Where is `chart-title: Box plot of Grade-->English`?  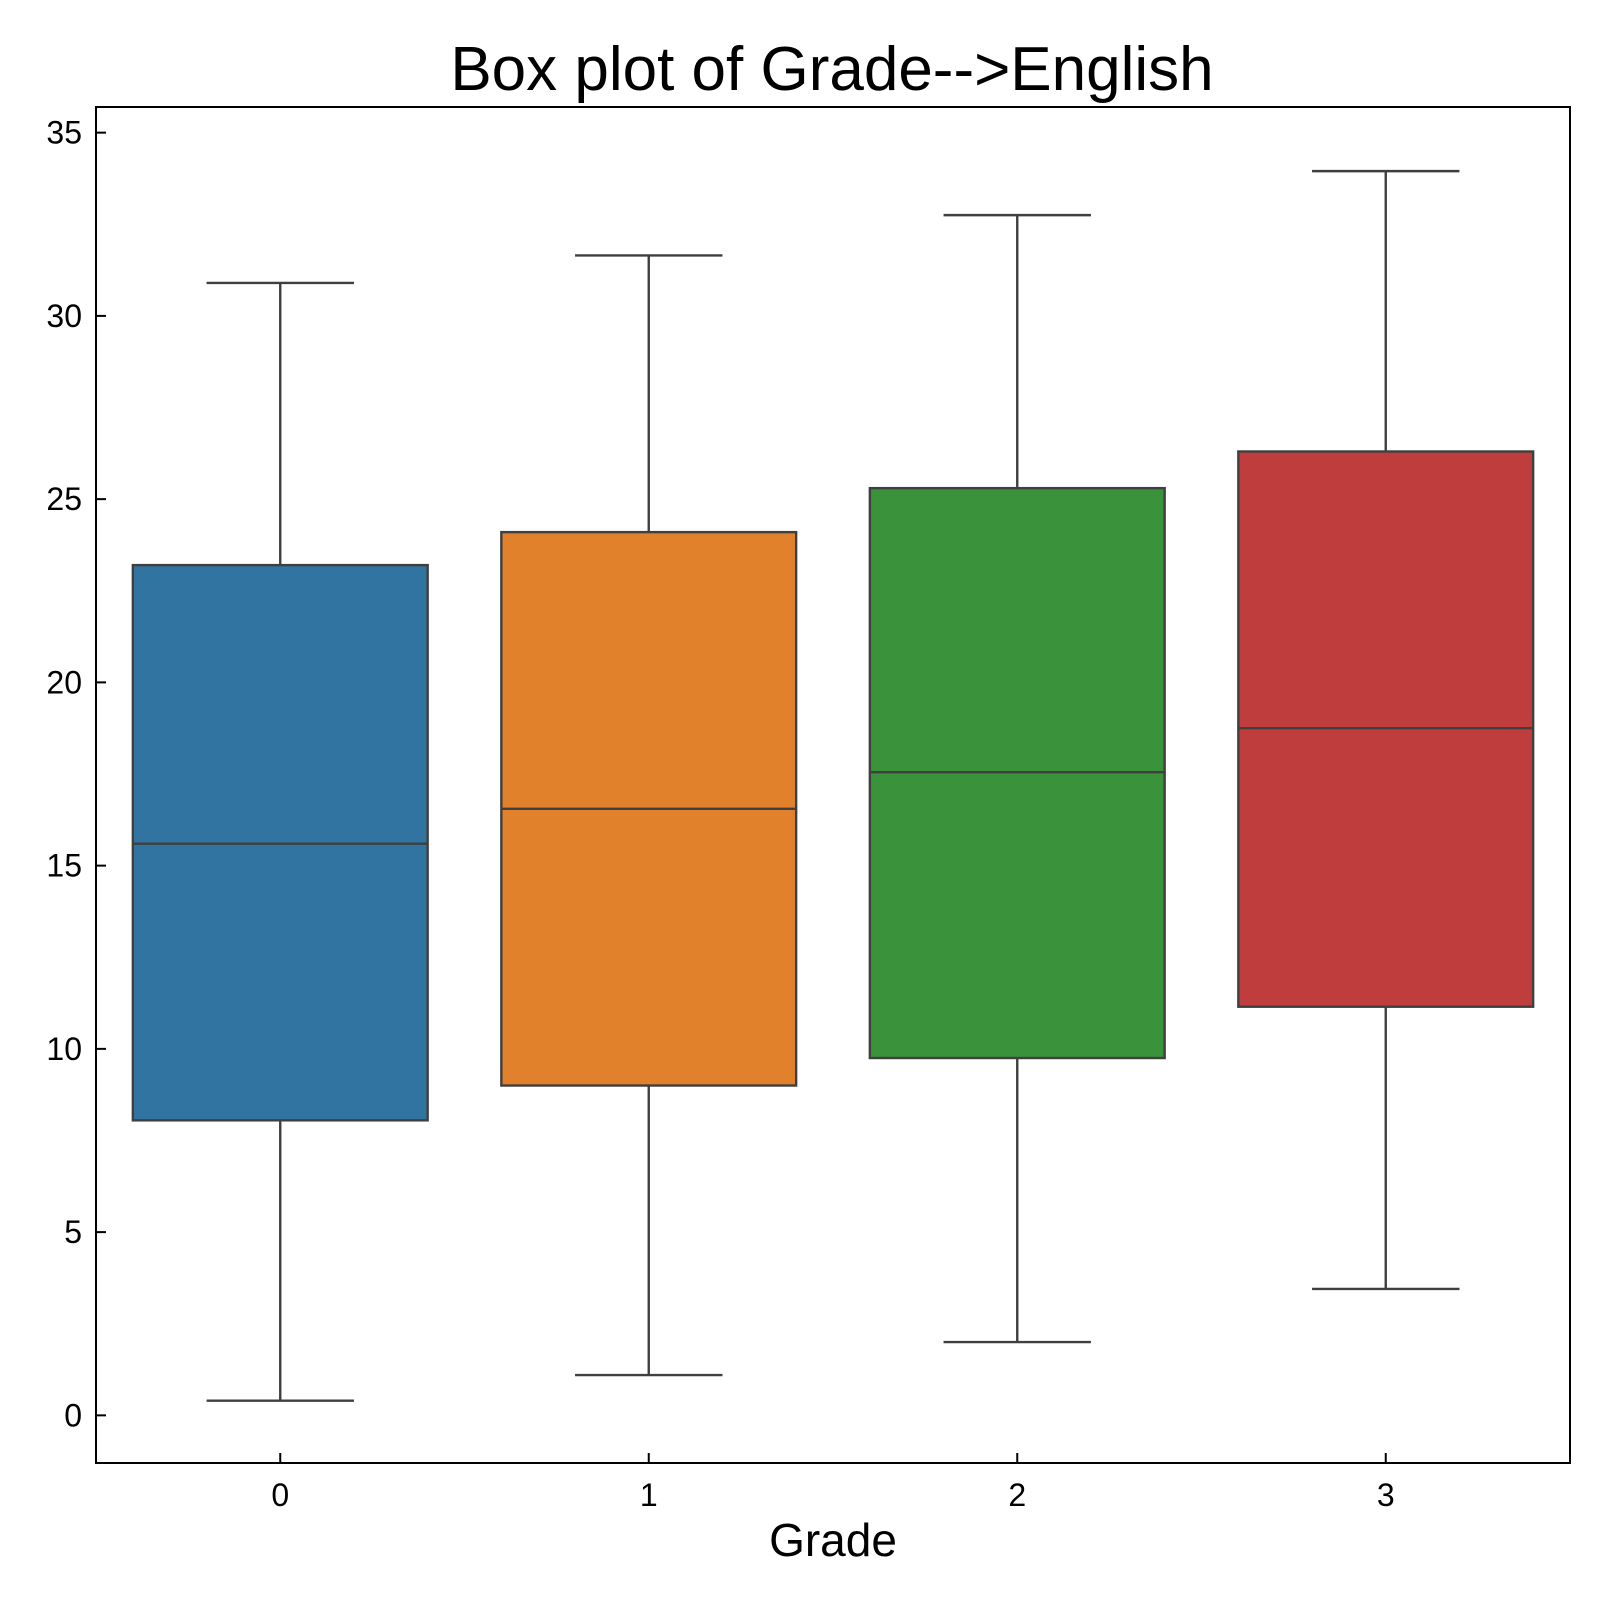
chart-title: Box plot of Grade-->English is located at coordinates (831, 69).